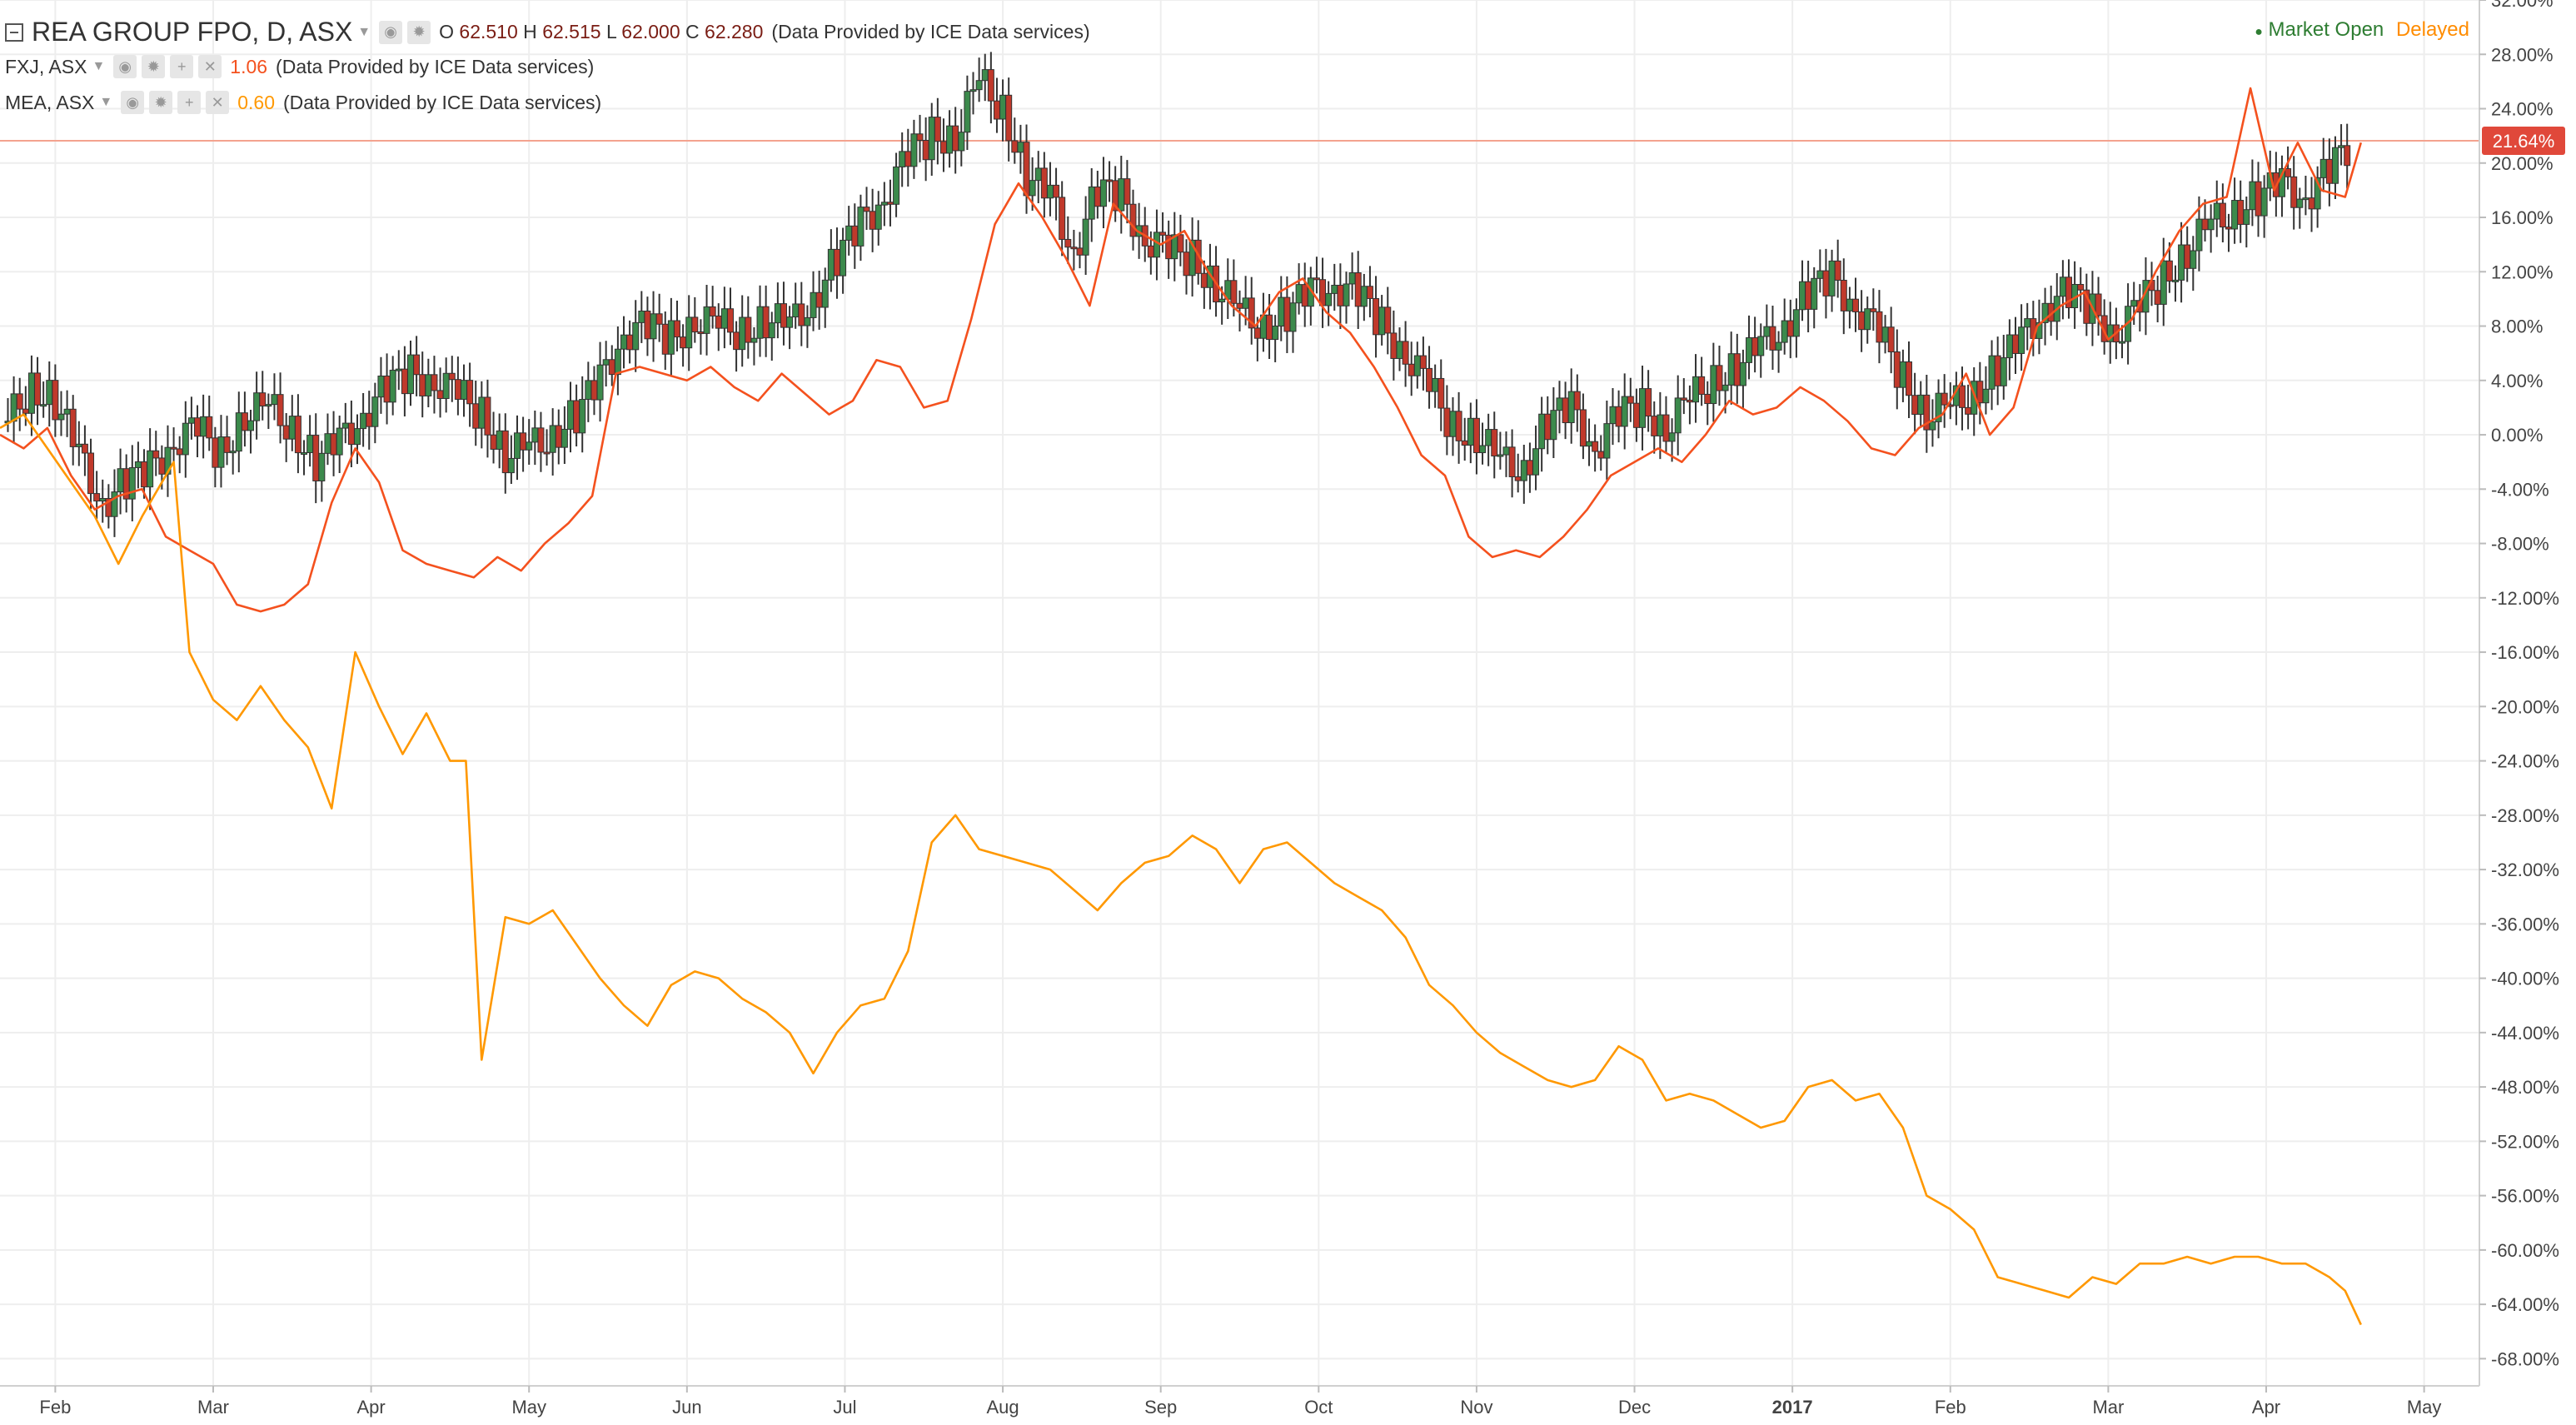  What do you see at coordinates (192, 32) in the screenshot?
I see `main-symbol: REA GROUP FPO, D, ASX` at bounding box center [192, 32].